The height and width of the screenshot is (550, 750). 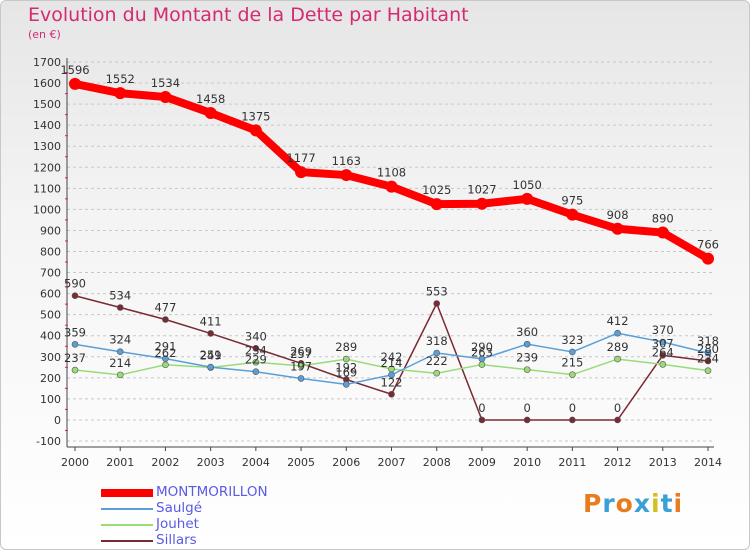 I want to click on x-tick-label: 2001, so click(x=120, y=462).